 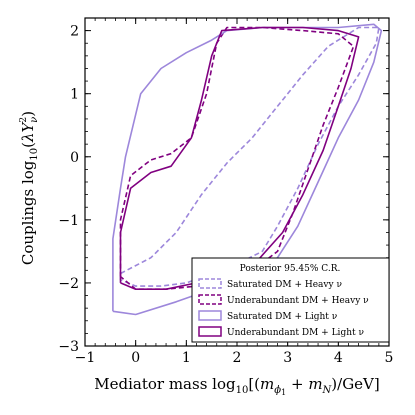 What do you see at coordinates (237, 386) in the screenshot?
I see `x-axis-label: Mediator mass log10[(mϕ1 + mN)/GeV]` at bounding box center [237, 386].